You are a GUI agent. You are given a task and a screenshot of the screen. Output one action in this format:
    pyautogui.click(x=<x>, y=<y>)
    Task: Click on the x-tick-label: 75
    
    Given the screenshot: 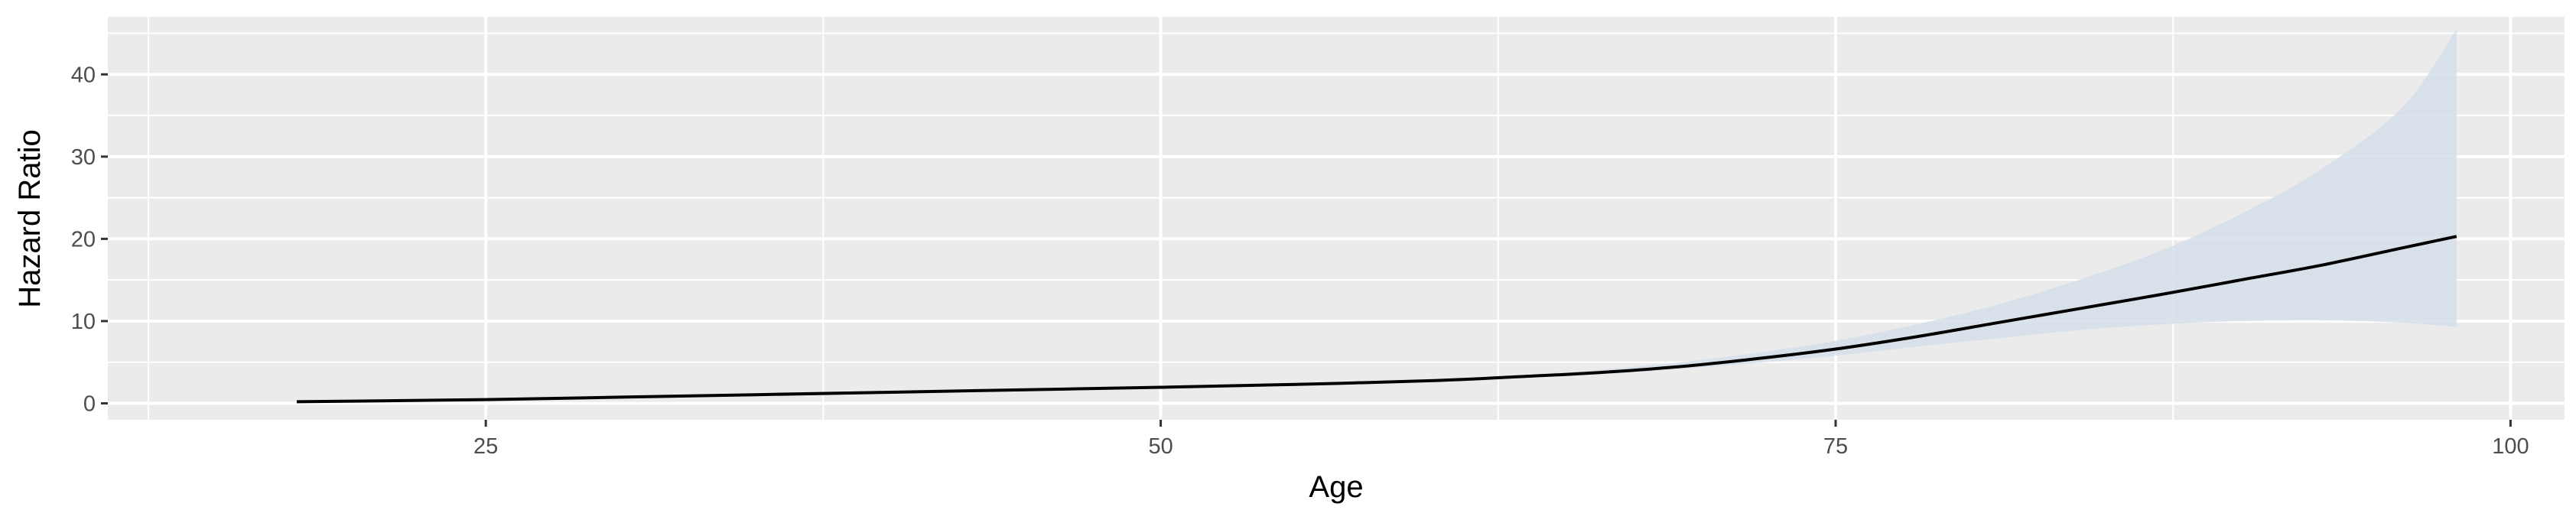 What is the action you would take?
    pyautogui.click(x=1835, y=446)
    